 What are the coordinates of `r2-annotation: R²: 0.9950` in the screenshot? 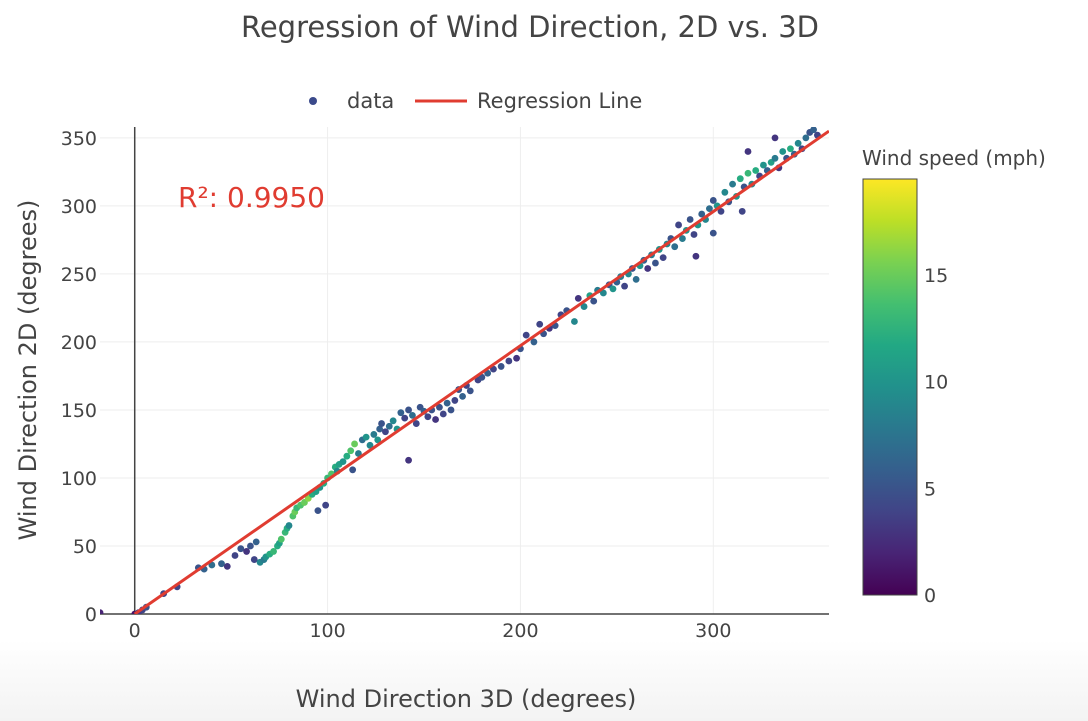 It's located at (251, 197).